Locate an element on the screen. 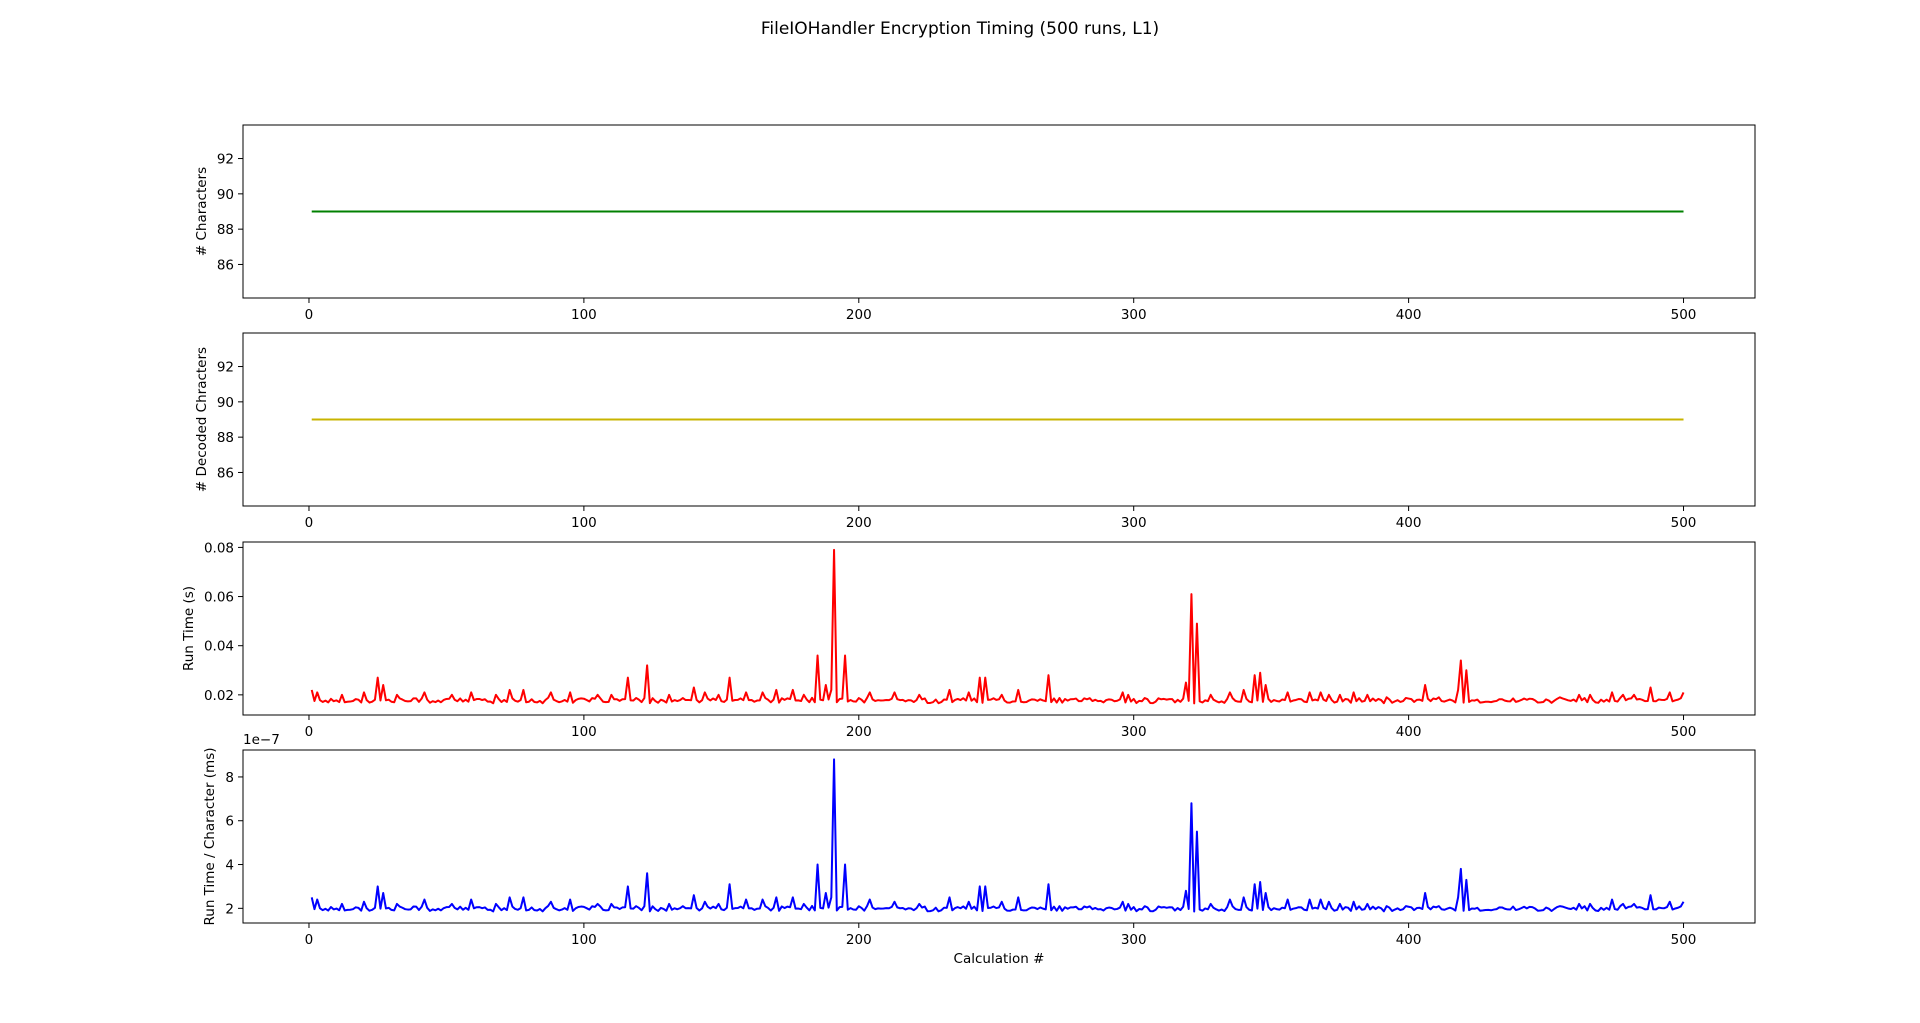 Image resolution: width=1920 pixels, height=1023 pixels. y-axis-label: # Decoded Chracters is located at coordinates (202, 419).